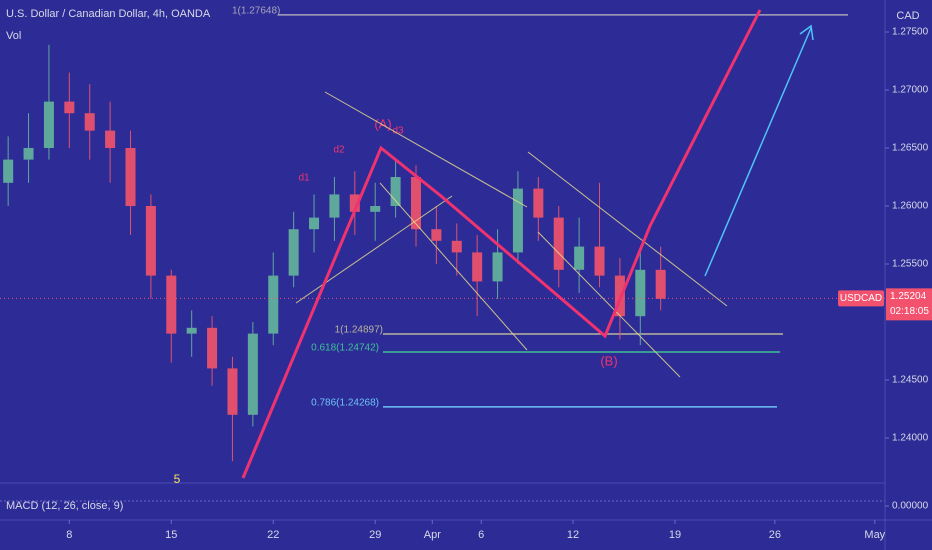  I want to click on price-tag-value: 1.25204, so click(908, 296).